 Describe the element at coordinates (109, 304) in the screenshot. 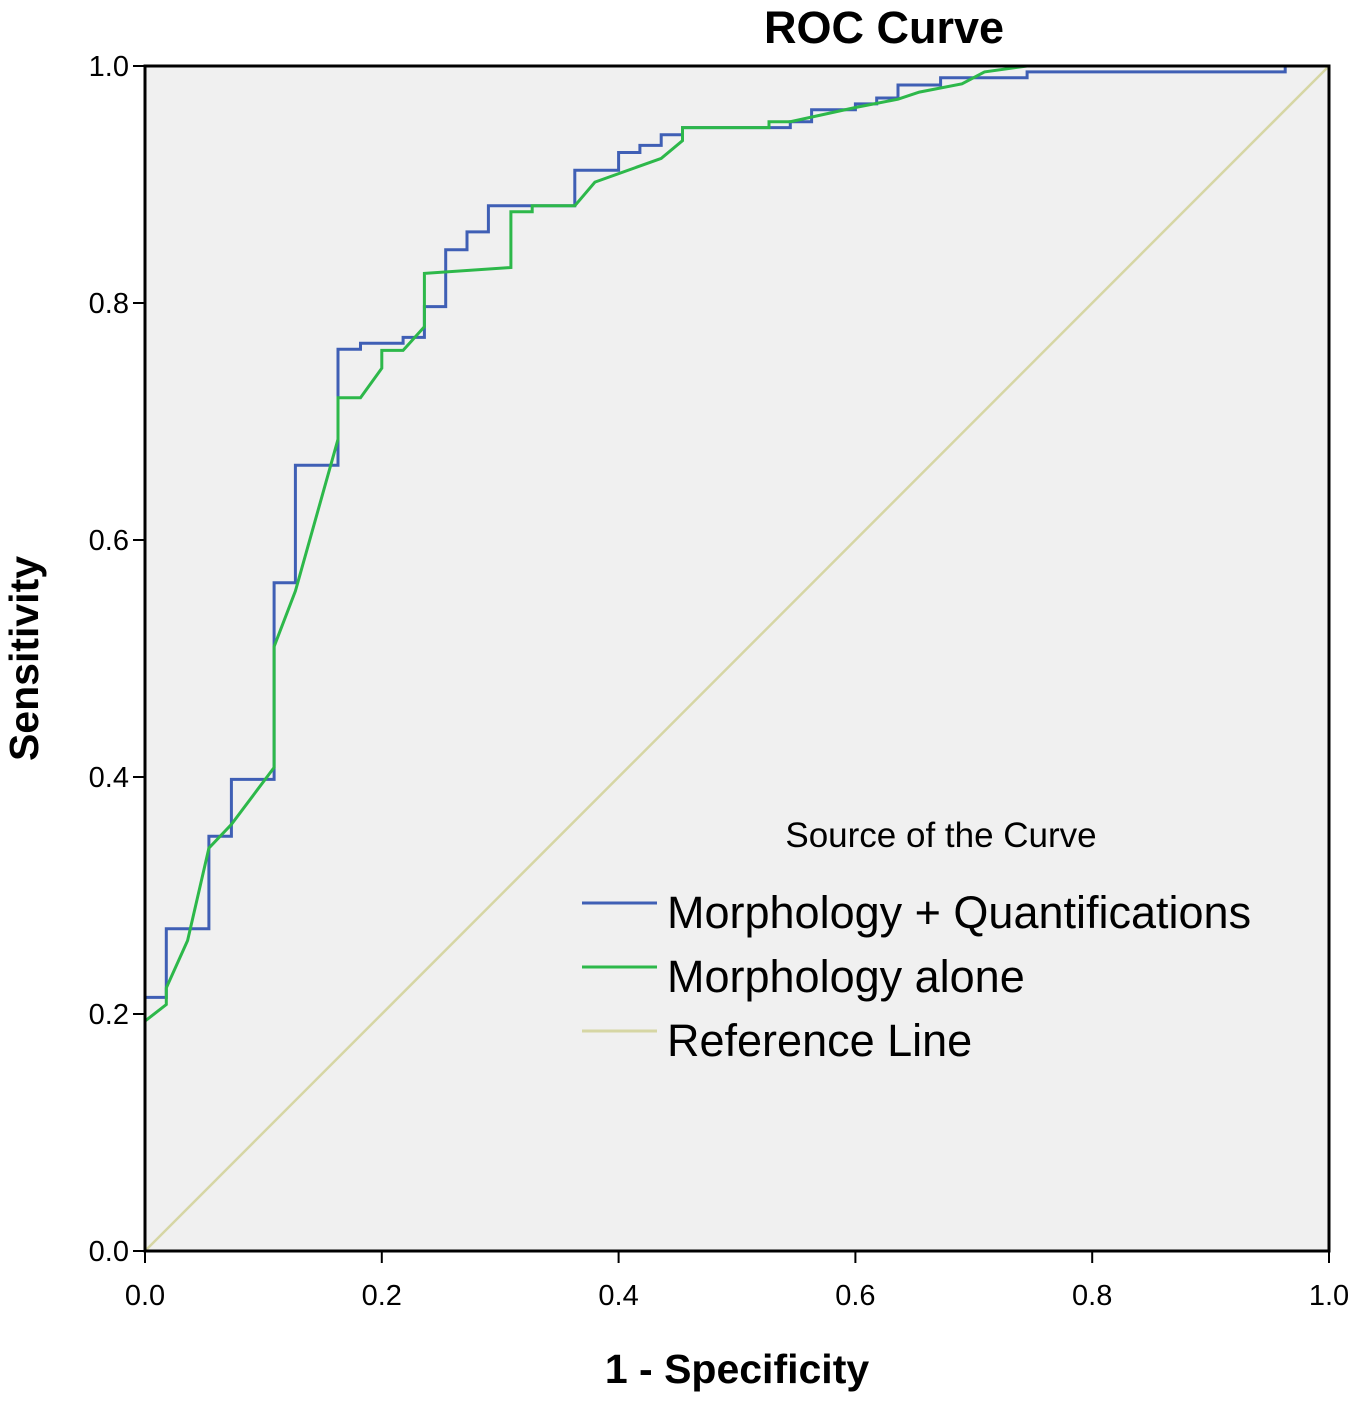

I see `y-tick-label: 0.8` at that location.